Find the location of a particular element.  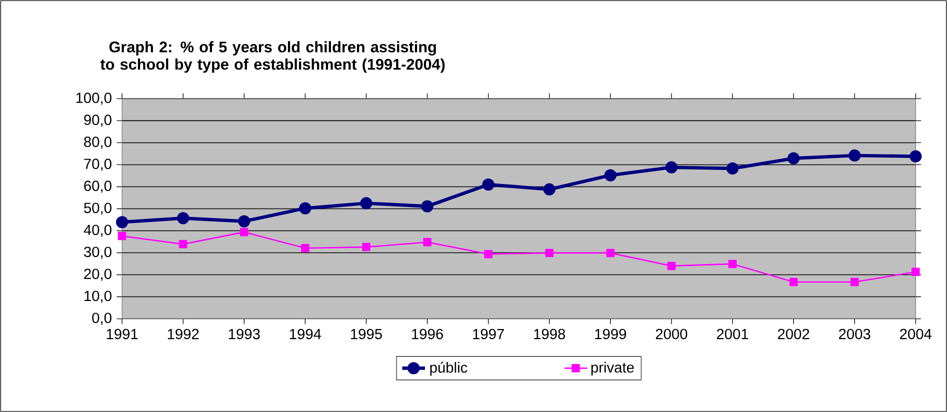

y-tick-label: 100,0 is located at coordinates (94, 98).